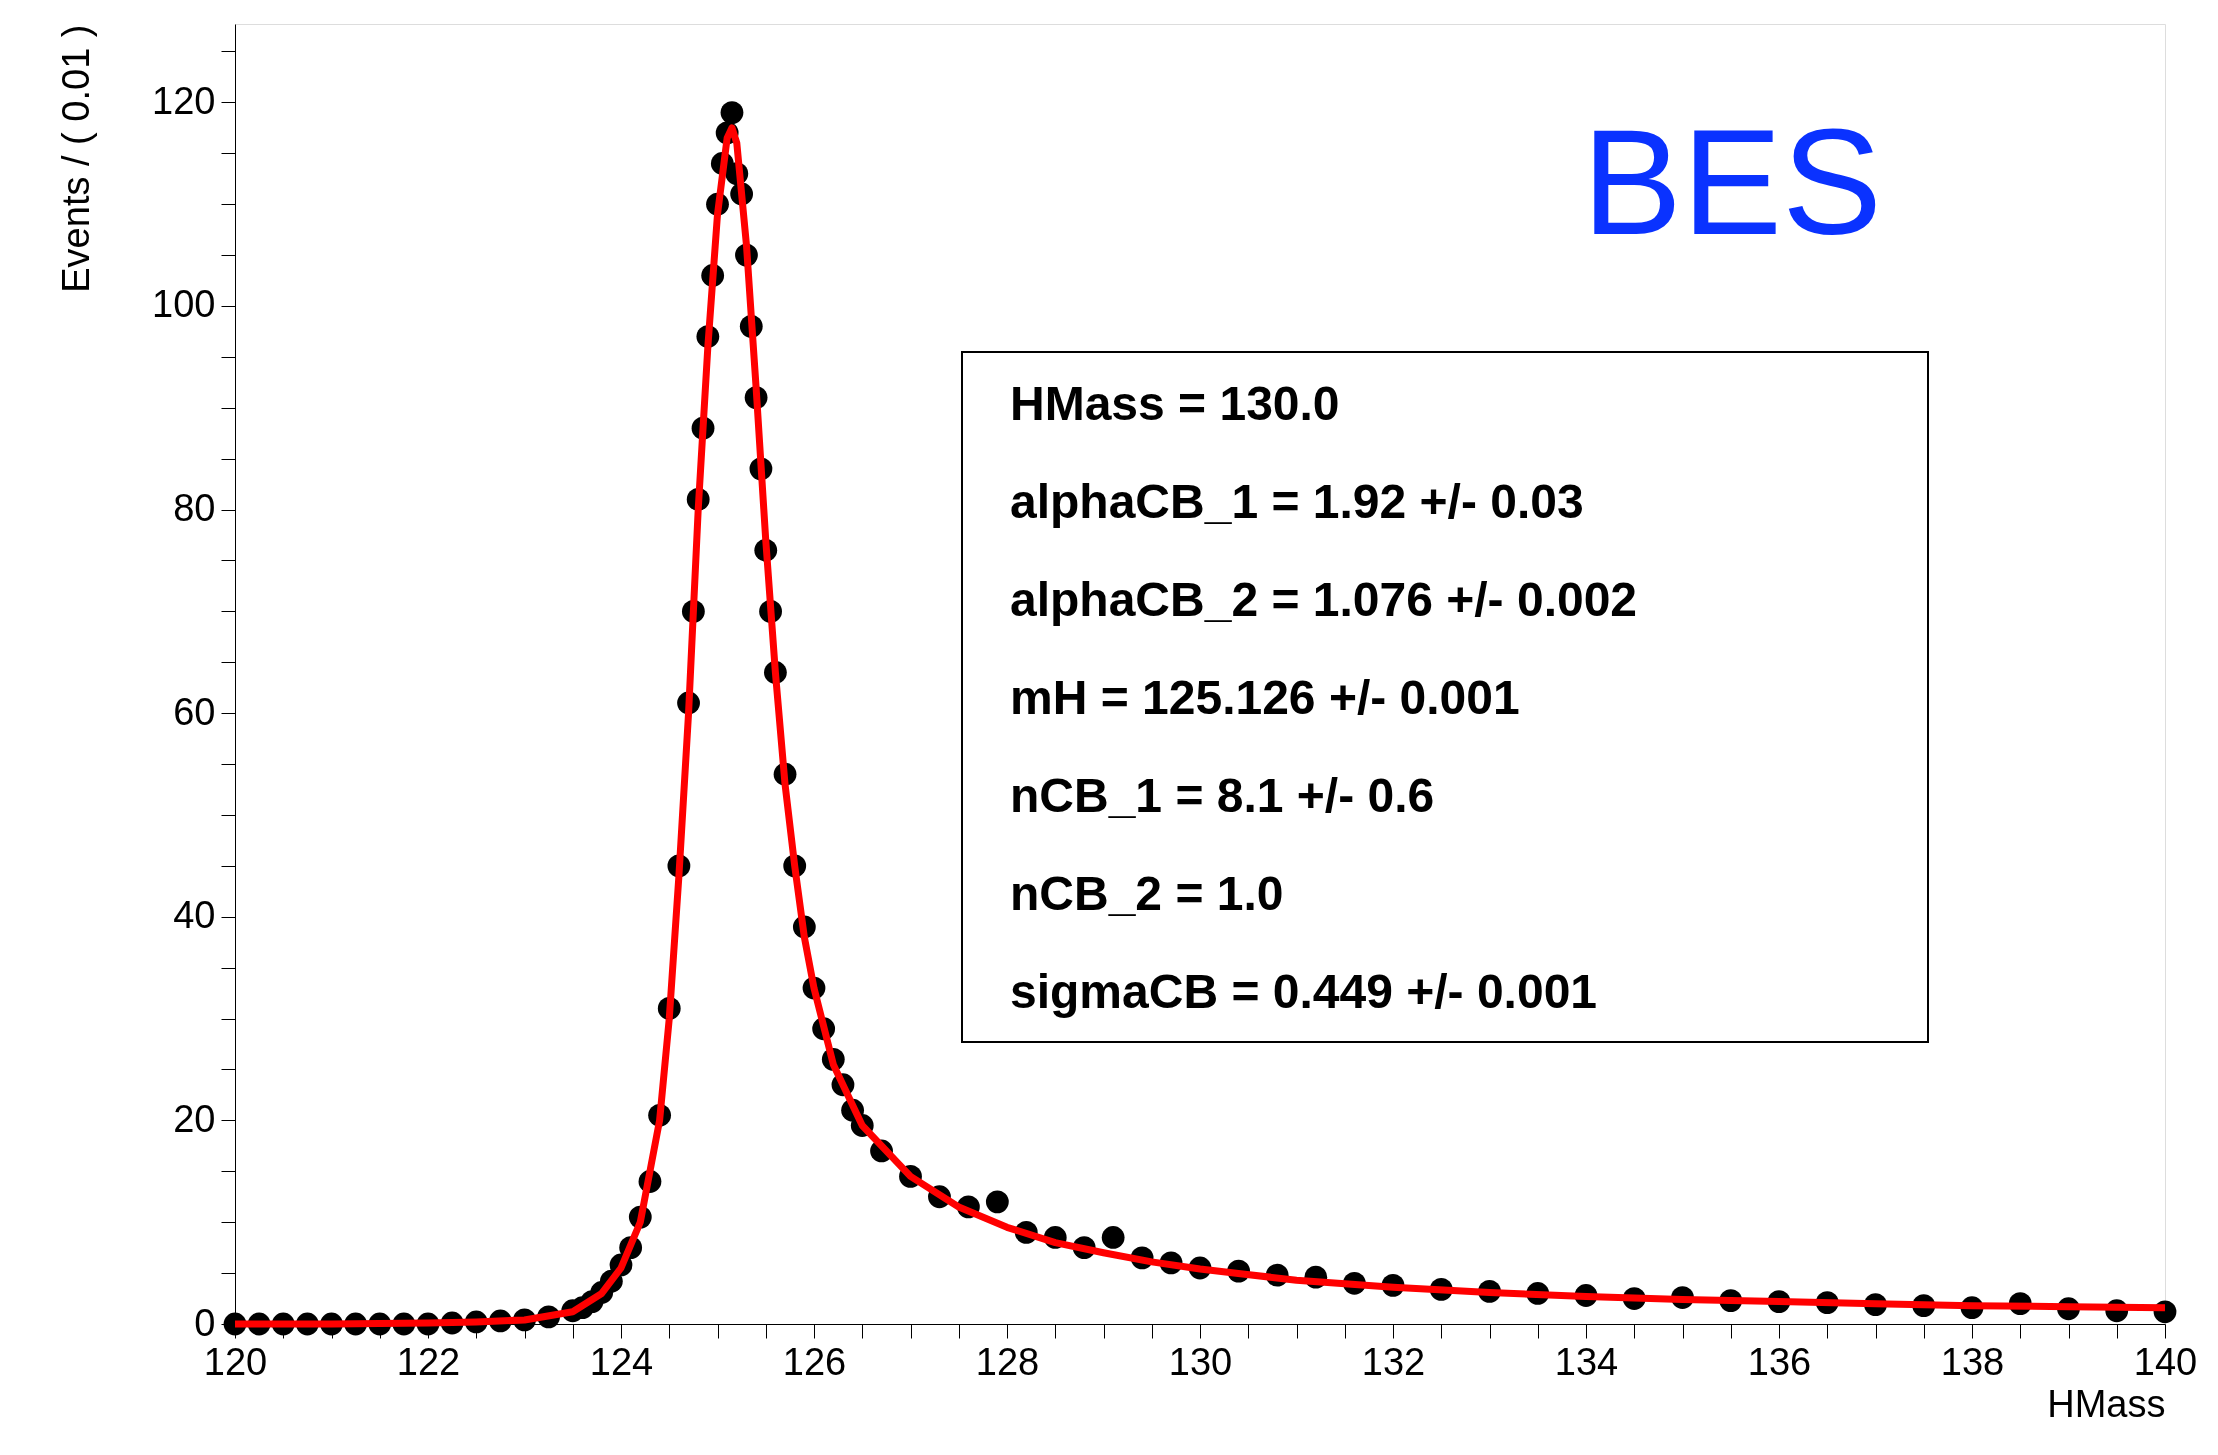 Image resolution: width=2218 pixels, height=1455 pixels. I want to click on annotation: BES, so click(1732, 182).